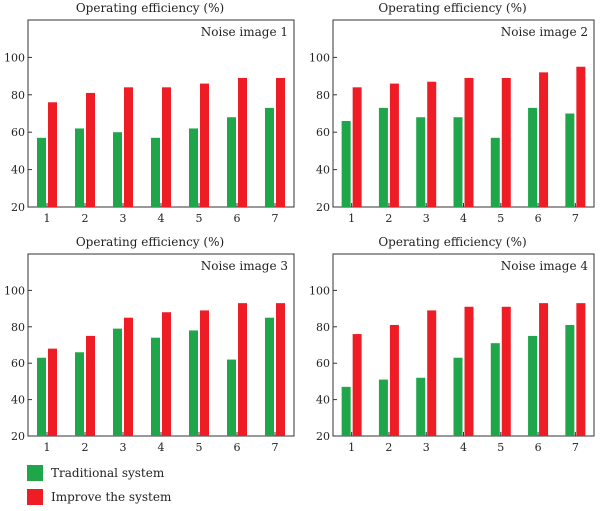 This screenshot has height=511, width=600. Describe the element at coordinates (244, 32) in the screenshot. I see `panel-annotation: Noise image 1` at that location.